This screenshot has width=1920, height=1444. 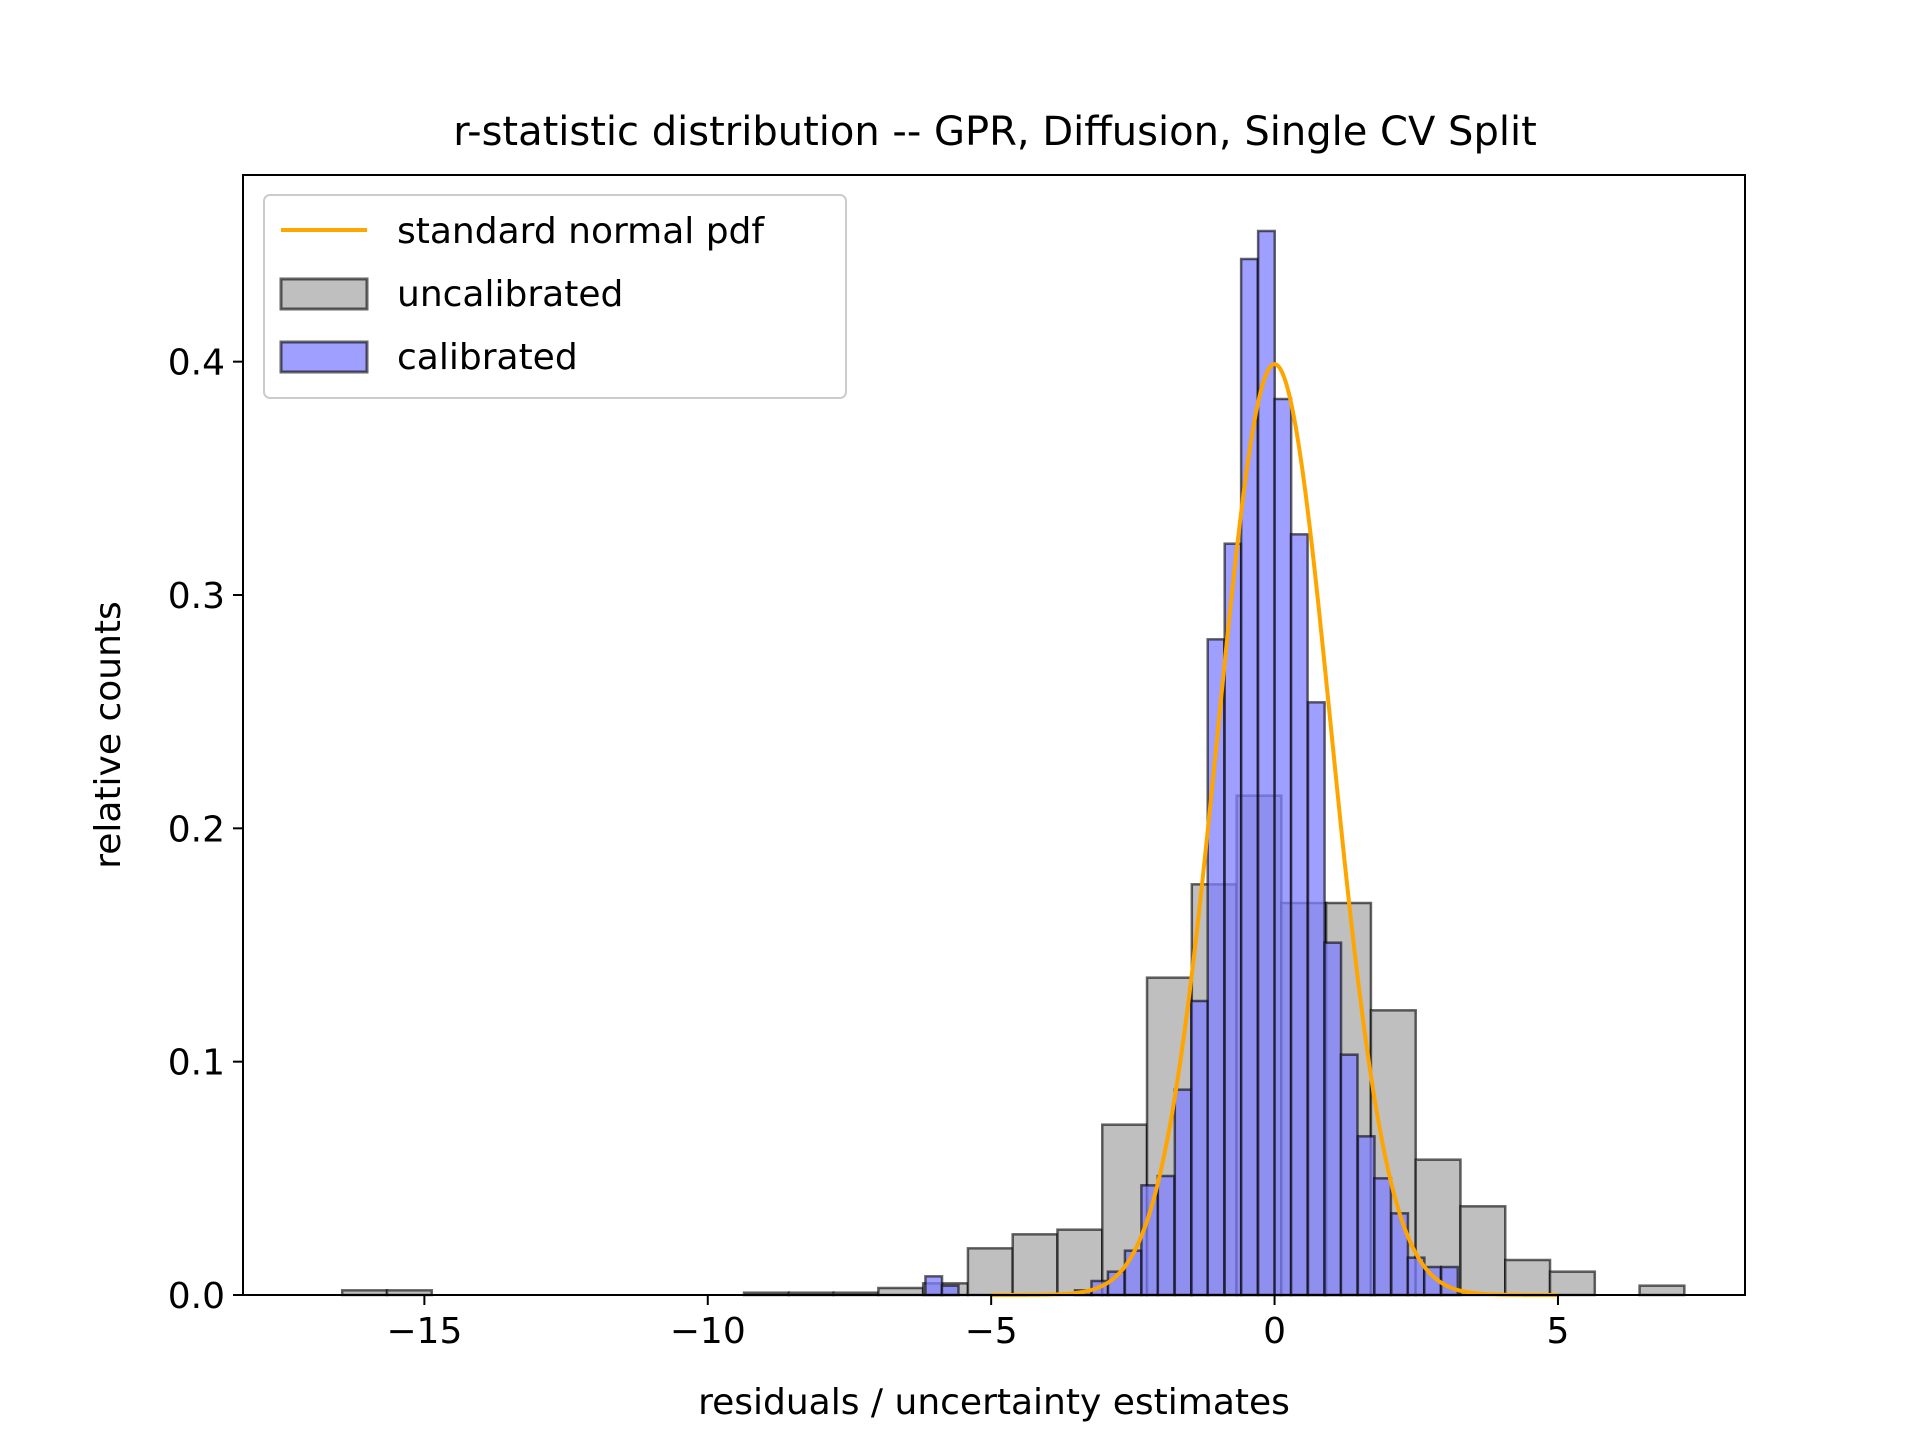 I want to click on x-tick-label: −10, so click(x=708, y=1331).